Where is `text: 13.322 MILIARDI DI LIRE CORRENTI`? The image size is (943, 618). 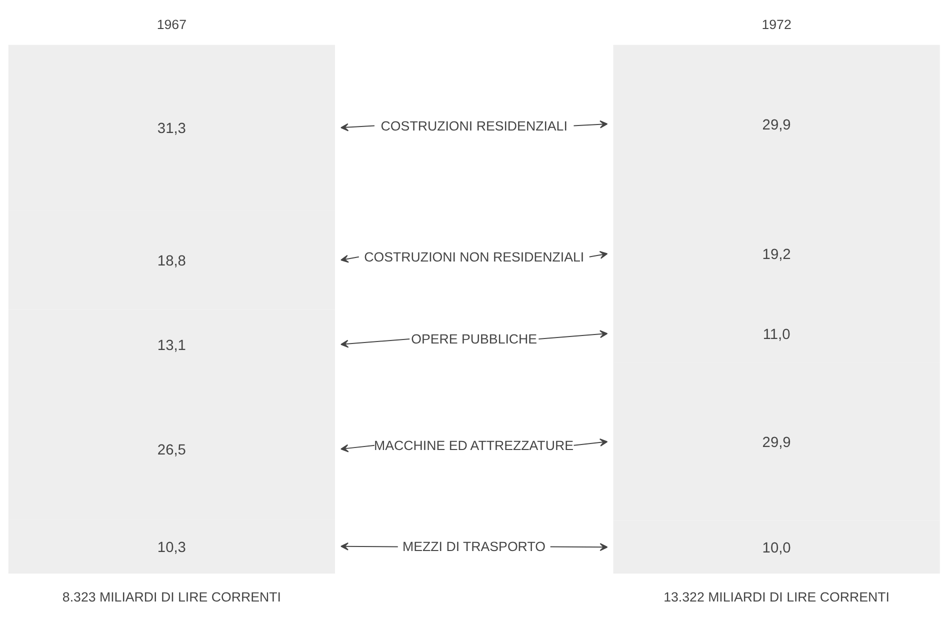
text: 13.322 MILIARDI DI LIRE CORRENTI is located at coordinates (777, 596).